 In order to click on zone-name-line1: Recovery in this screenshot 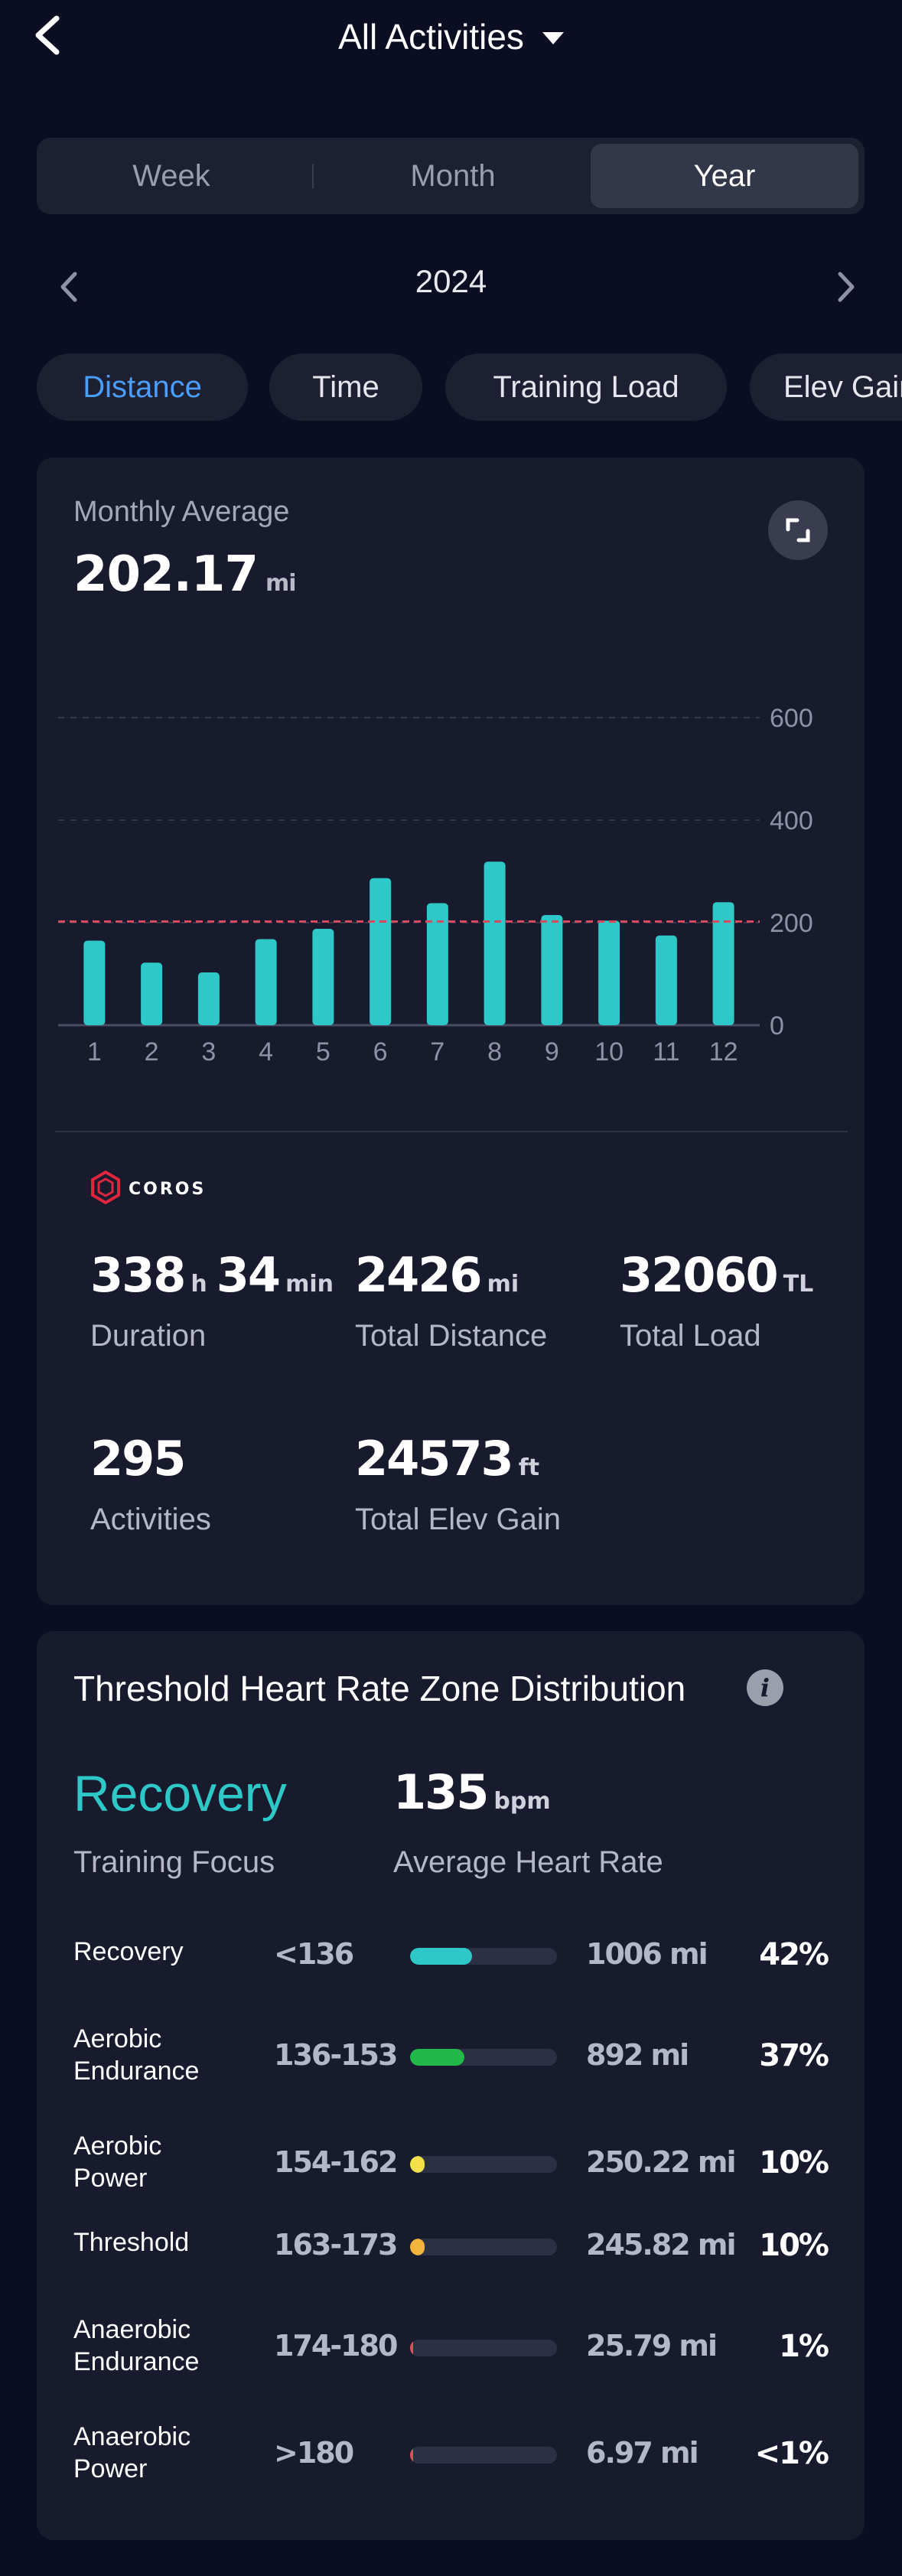, I will do `click(128, 1952)`.